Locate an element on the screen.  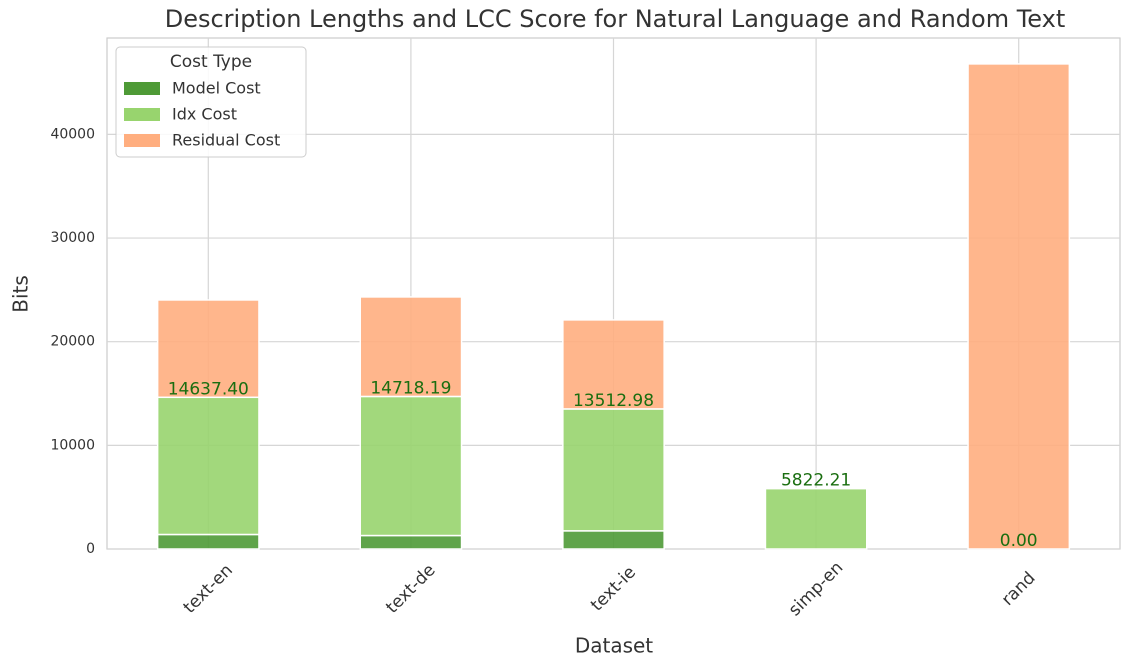
lcc-score-label: 13512.98 is located at coordinates (613, 401).